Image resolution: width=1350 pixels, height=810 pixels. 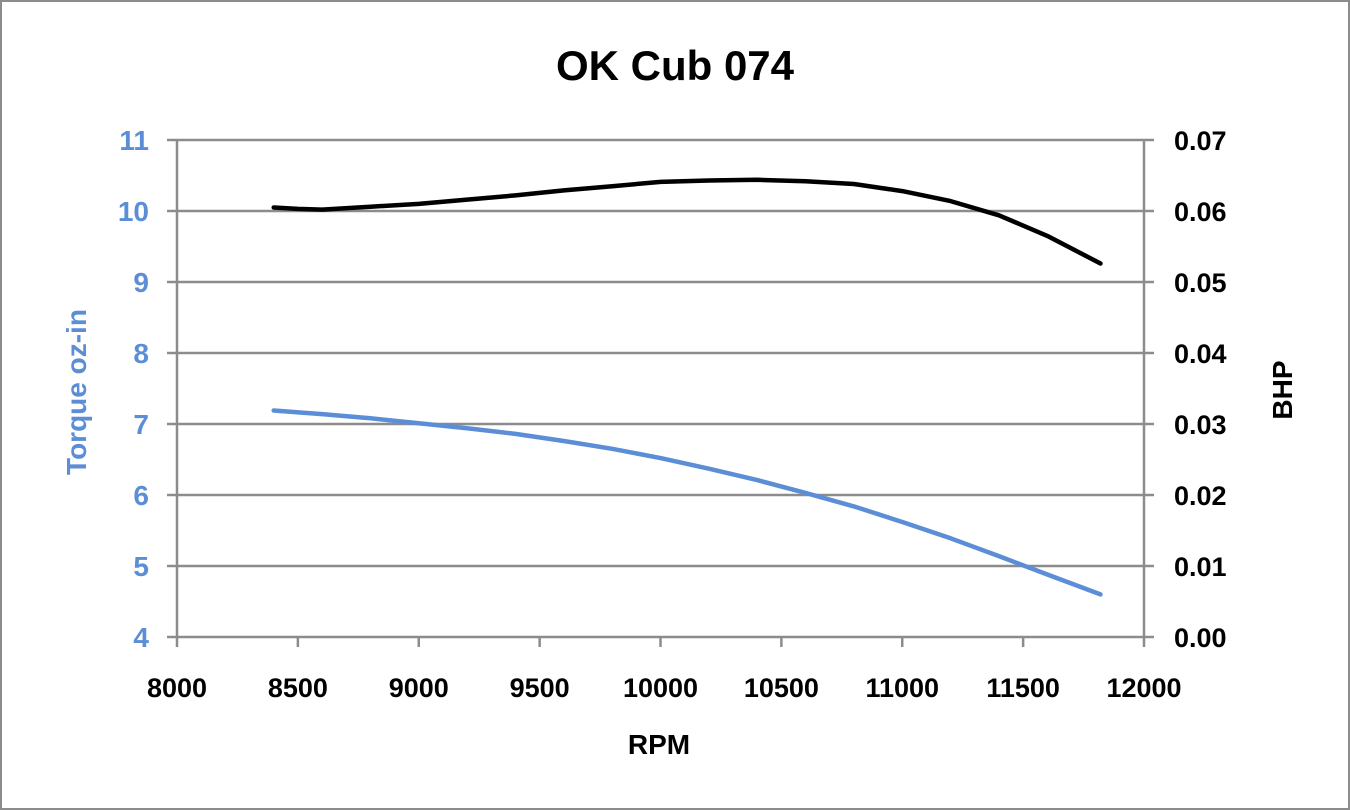 I want to click on y-right-tick-label: 0.01, so click(x=1200, y=567).